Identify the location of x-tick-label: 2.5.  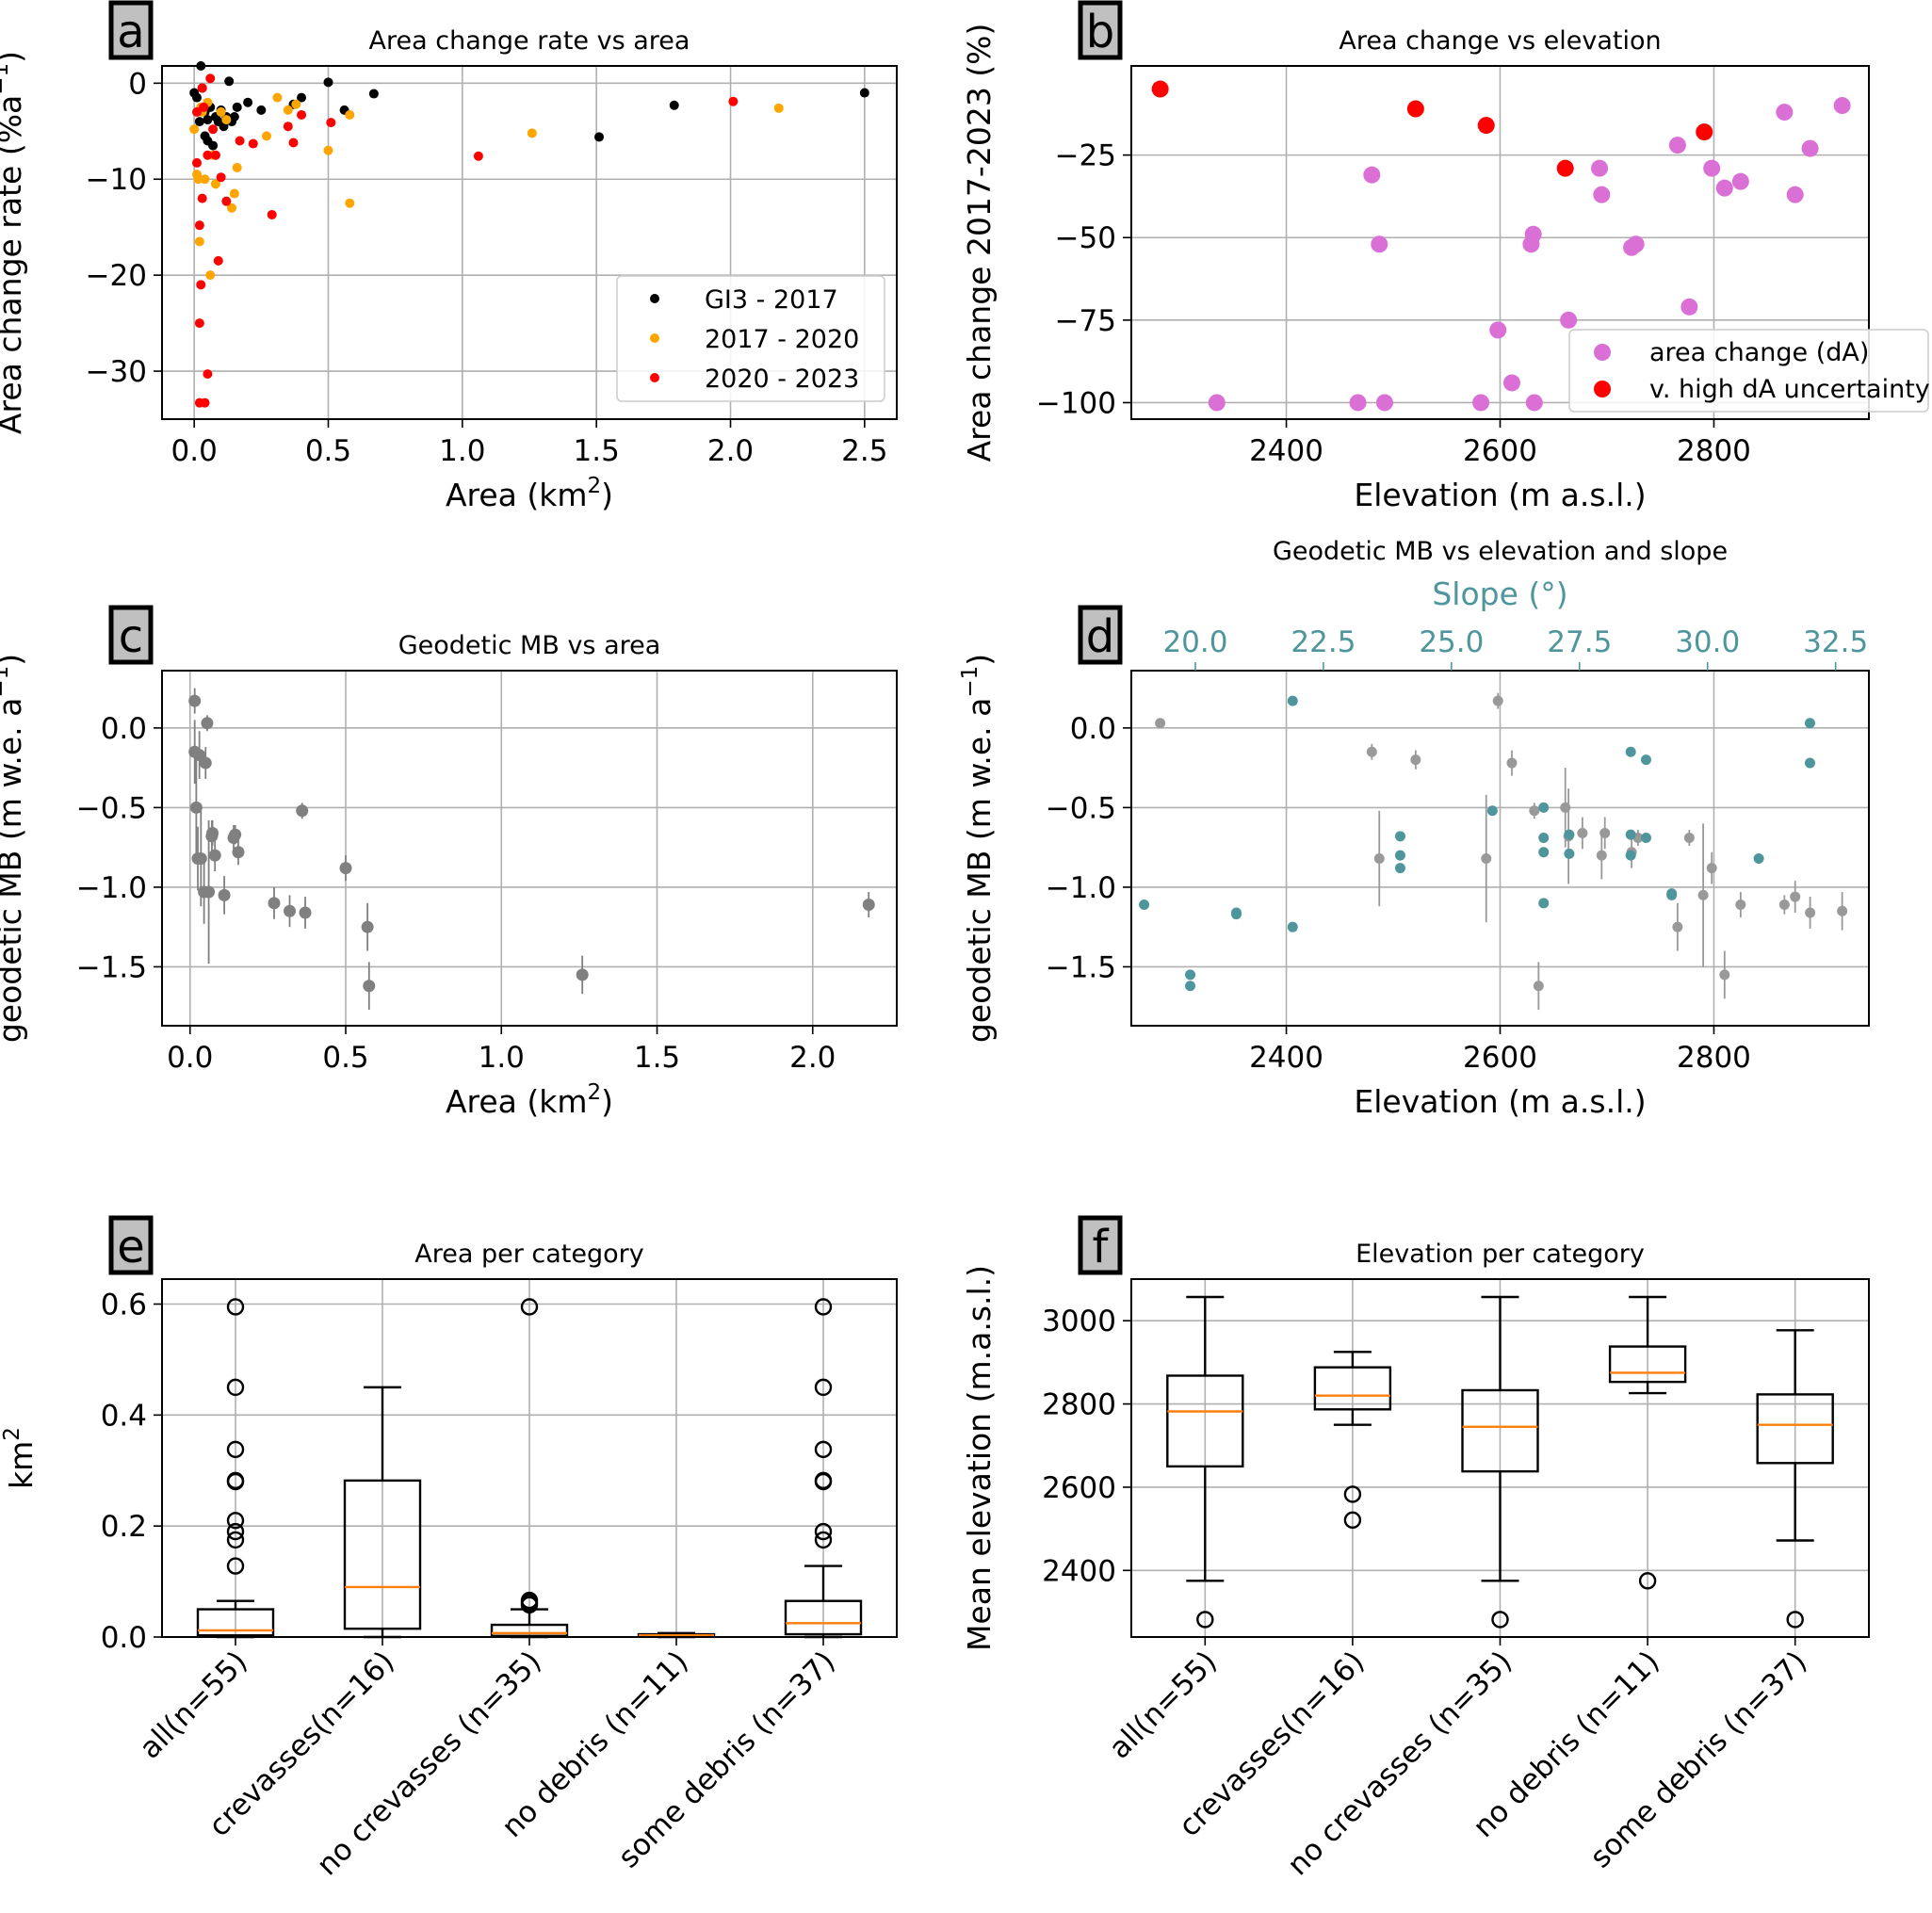
(864, 451).